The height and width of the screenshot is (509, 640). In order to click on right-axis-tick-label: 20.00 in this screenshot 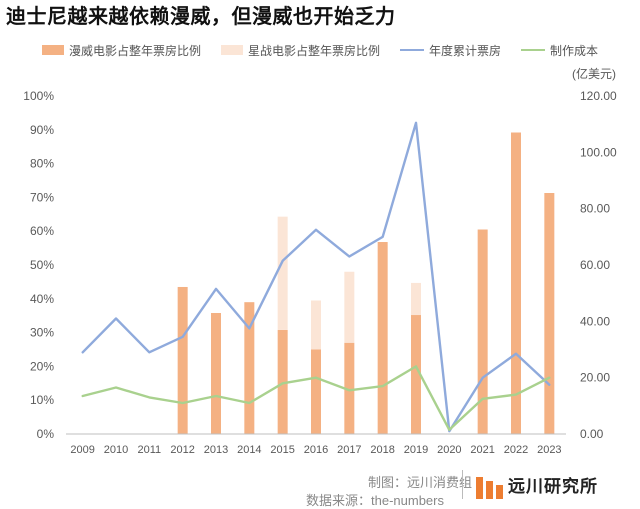, I will do `click(595, 378)`.